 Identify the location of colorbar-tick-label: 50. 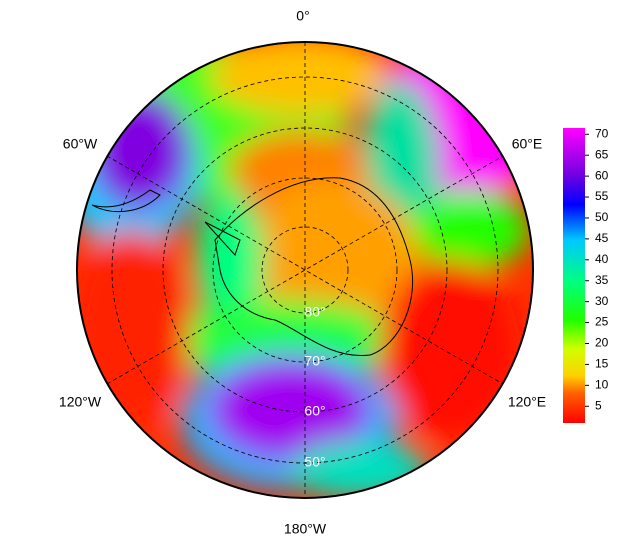
(602, 217).